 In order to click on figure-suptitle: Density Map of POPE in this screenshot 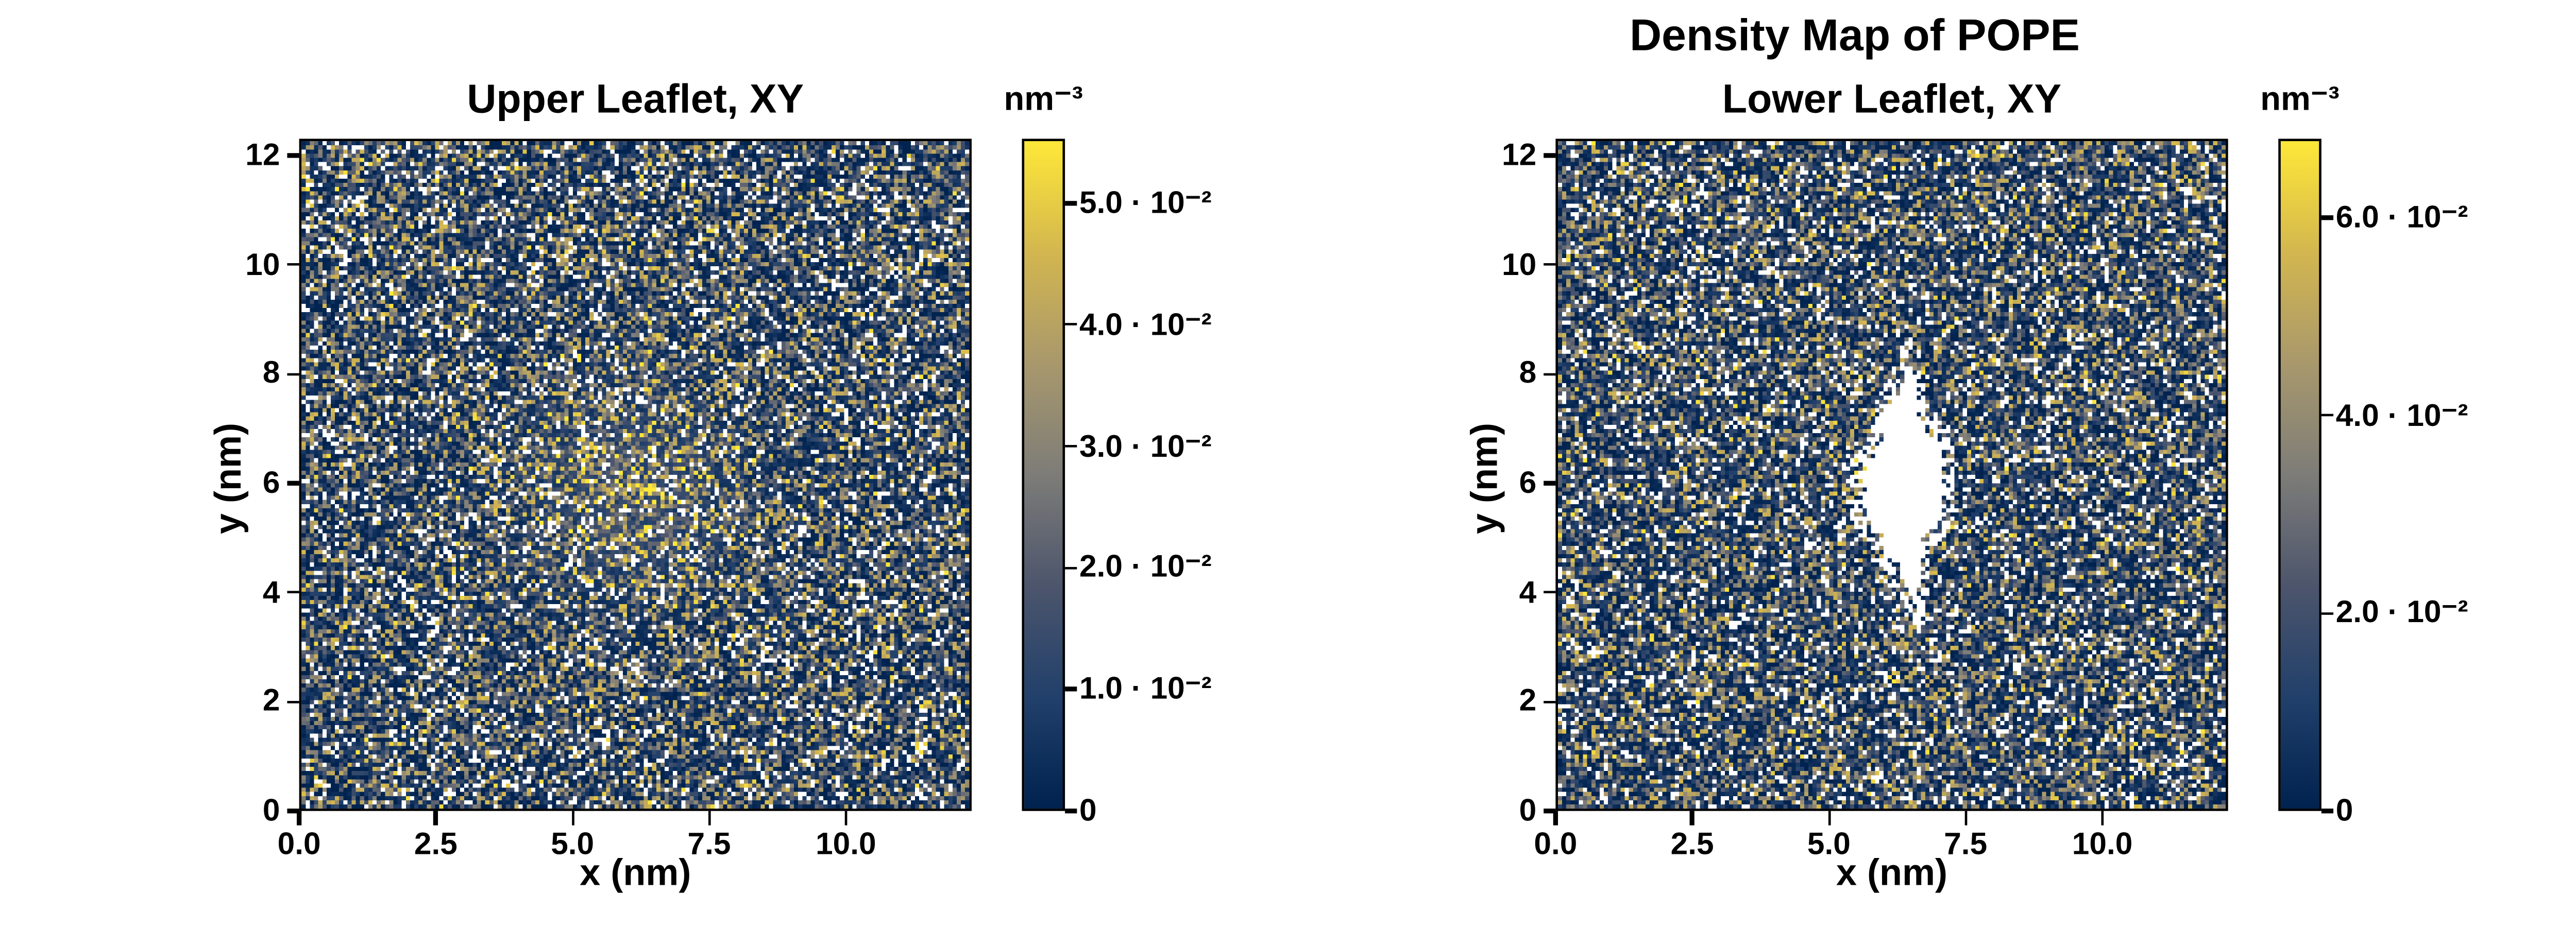, I will do `click(1855, 34)`.